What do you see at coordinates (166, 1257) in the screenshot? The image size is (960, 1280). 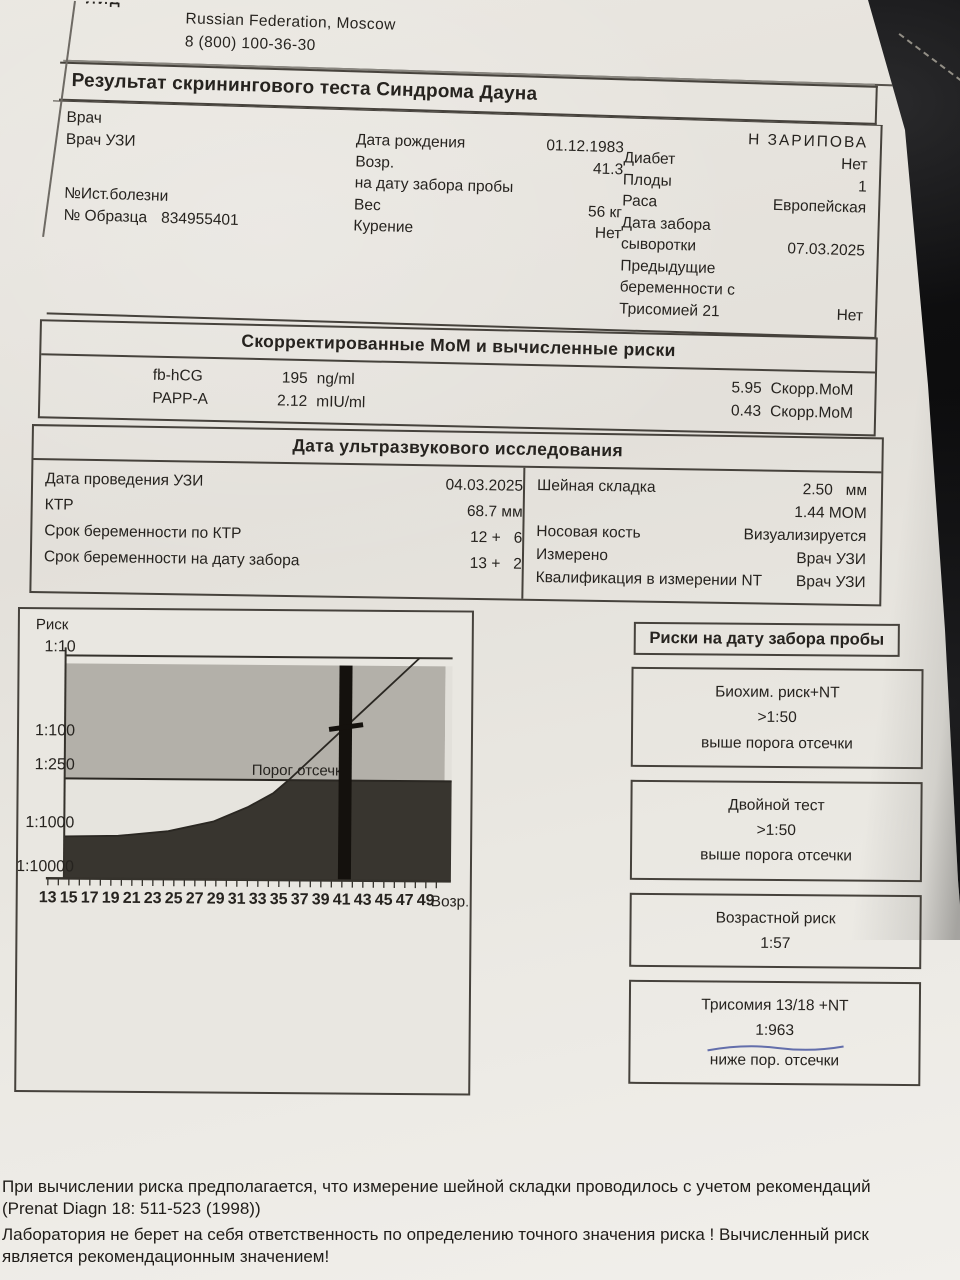 I see `disclaimer-line: является рекомендационным значением!` at bounding box center [166, 1257].